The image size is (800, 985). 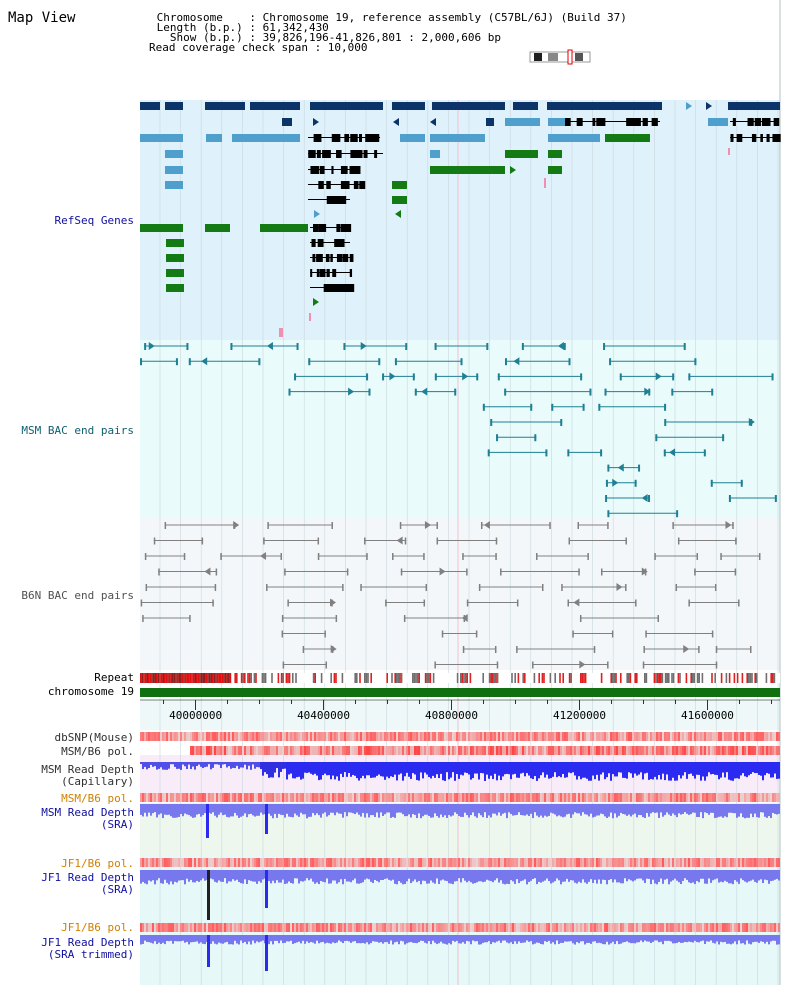 I want to click on msm-bac-pairs, so click(x=458, y=430).